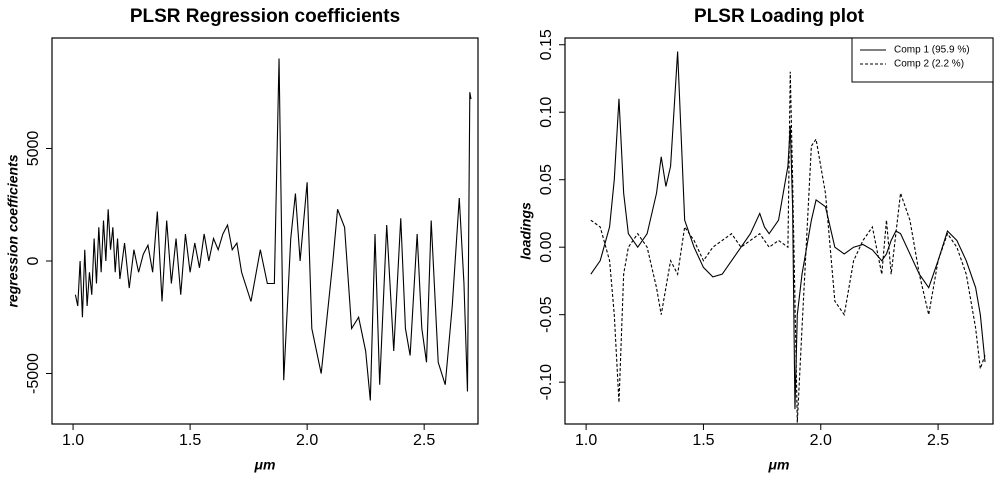 Image resolution: width=1000 pixels, height=479 pixels. What do you see at coordinates (13, 230) in the screenshot?
I see `y-axis-label: regression coefficients` at bounding box center [13, 230].